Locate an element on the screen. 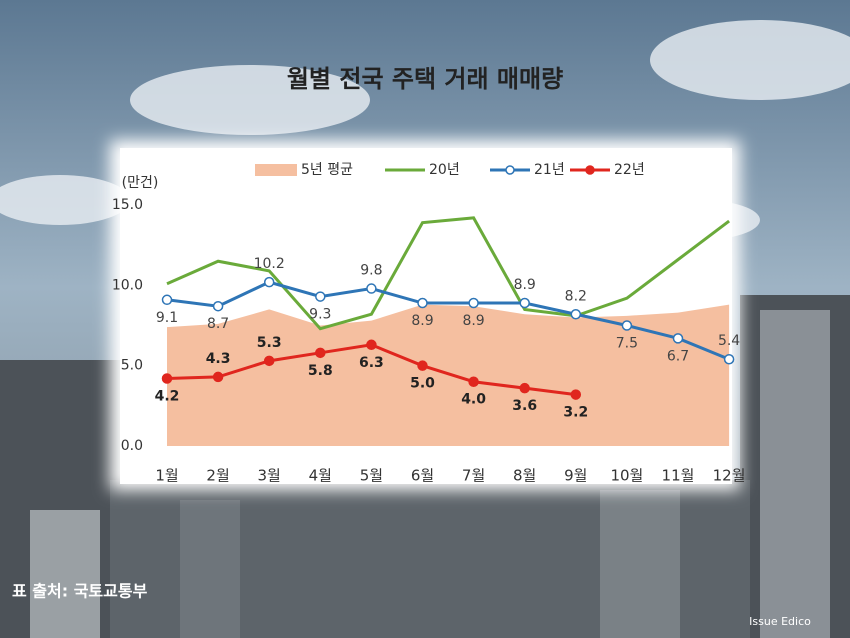 The image size is (850, 638). data-label: 6.3 is located at coordinates (371, 363).